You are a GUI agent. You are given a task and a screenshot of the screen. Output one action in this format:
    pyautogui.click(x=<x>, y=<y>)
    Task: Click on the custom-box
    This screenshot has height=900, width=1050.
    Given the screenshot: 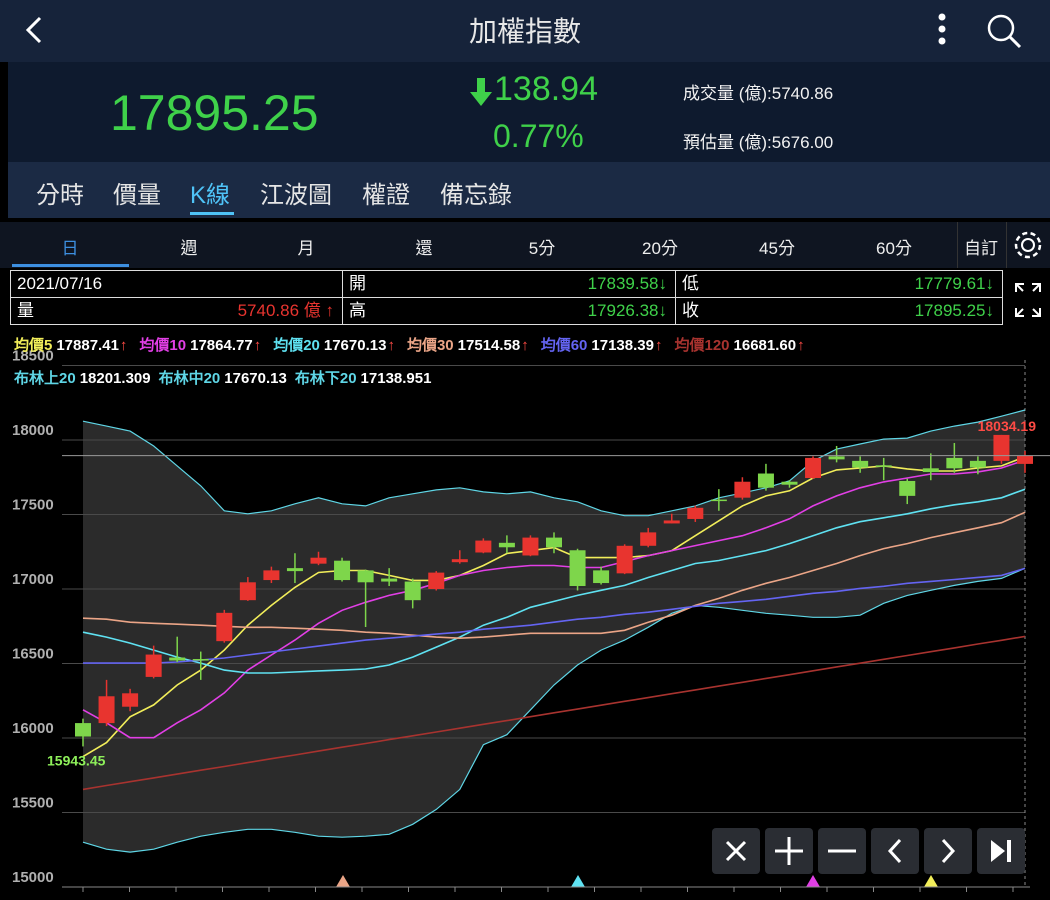 What is the action you would take?
    pyautogui.click(x=982, y=245)
    